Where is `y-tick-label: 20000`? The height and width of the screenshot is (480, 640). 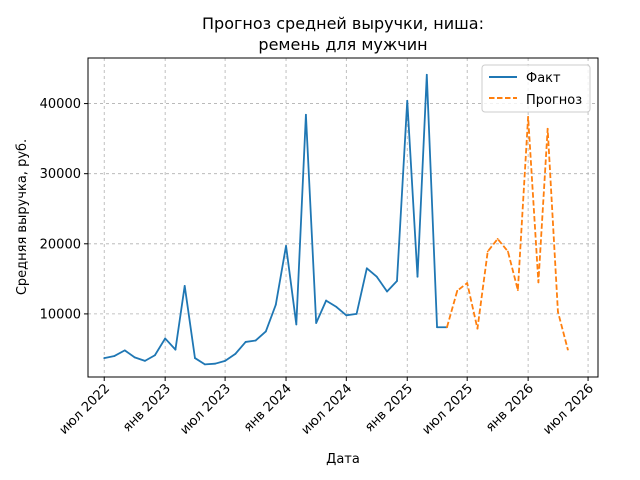
y-tick-label: 20000 is located at coordinates (60, 244).